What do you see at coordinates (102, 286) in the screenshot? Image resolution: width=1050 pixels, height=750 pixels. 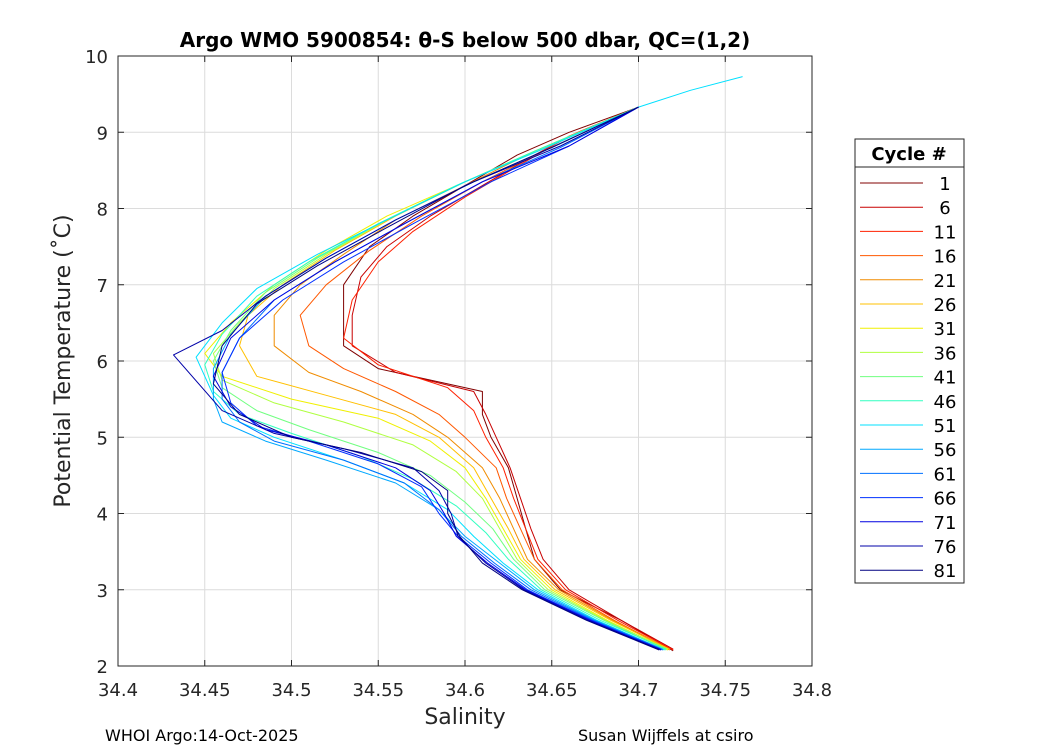 I see `y-tick-label: 7` at bounding box center [102, 286].